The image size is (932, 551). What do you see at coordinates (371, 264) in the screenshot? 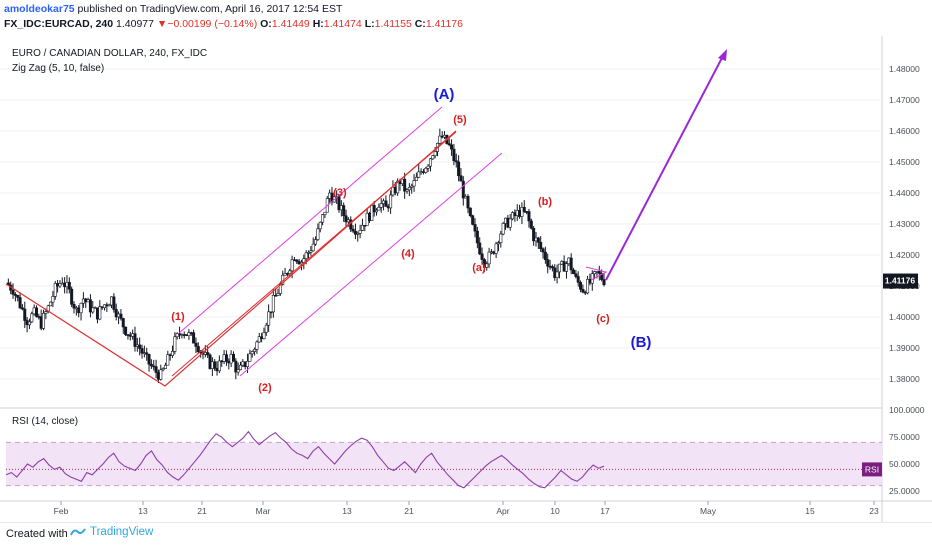
I see `channel-lower-line` at bounding box center [371, 264].